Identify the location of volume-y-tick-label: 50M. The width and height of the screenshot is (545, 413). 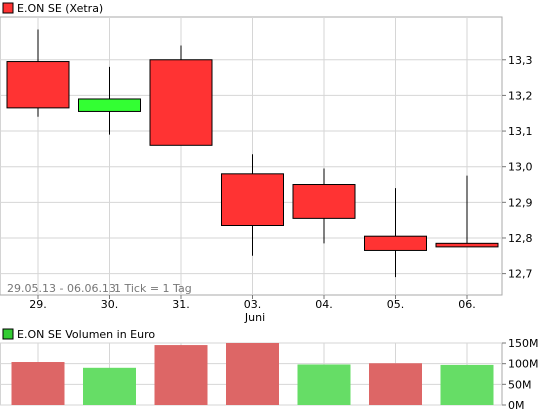
(520, 384).